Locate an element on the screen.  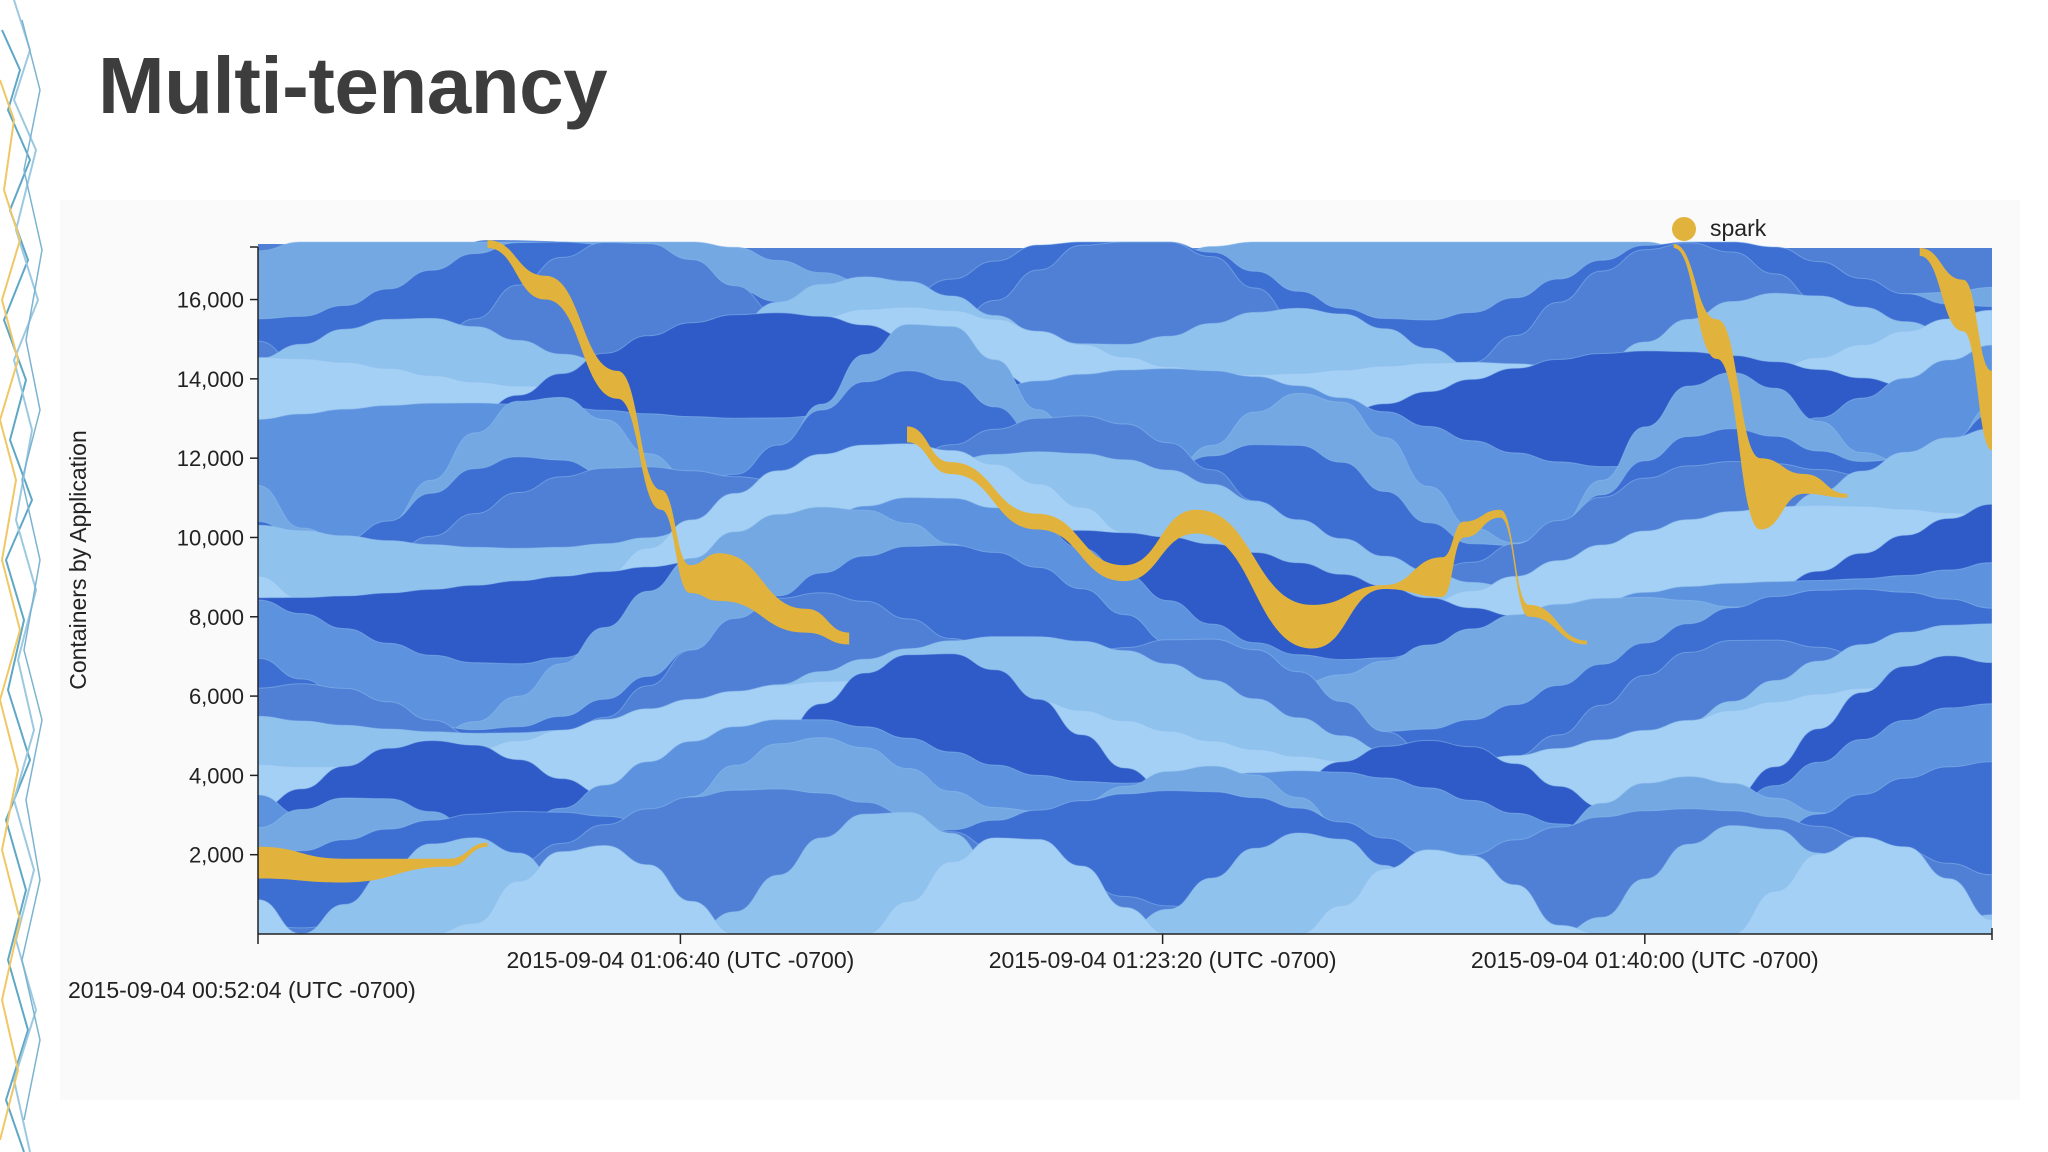
x-tick-label: 2015-09-04 01:23:20 (UTC -0700) is located at coordinates (1163, 960).